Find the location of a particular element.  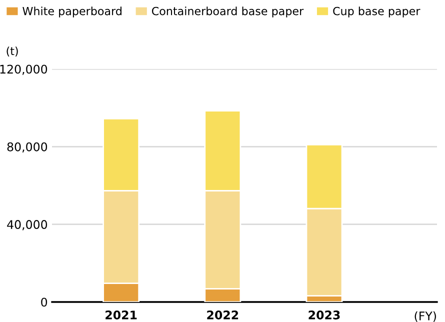

x-tick-label: 2021 is located at coordinates (121, 315).